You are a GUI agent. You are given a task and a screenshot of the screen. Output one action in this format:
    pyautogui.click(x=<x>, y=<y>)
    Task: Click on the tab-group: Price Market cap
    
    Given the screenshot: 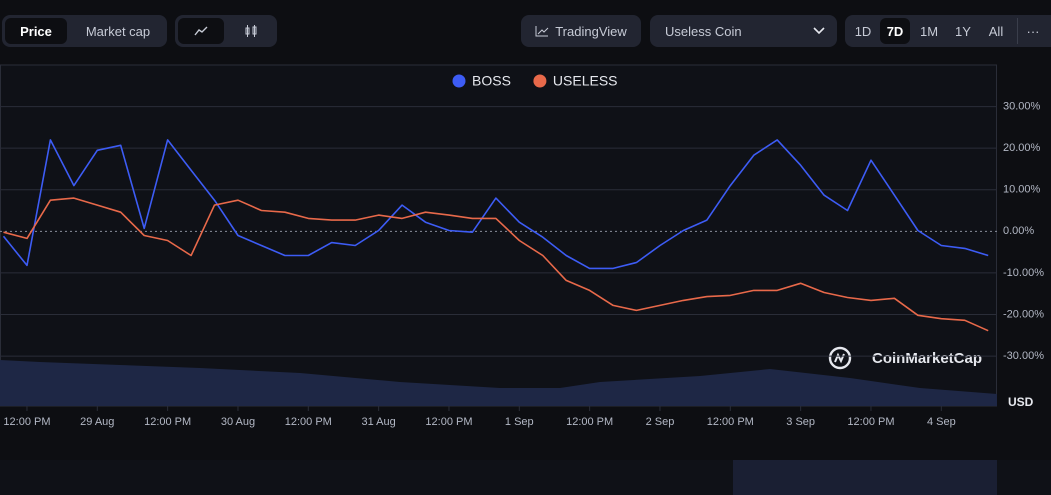 What is the action you would take?
    pyautogui.click(x=84, y=31)
    